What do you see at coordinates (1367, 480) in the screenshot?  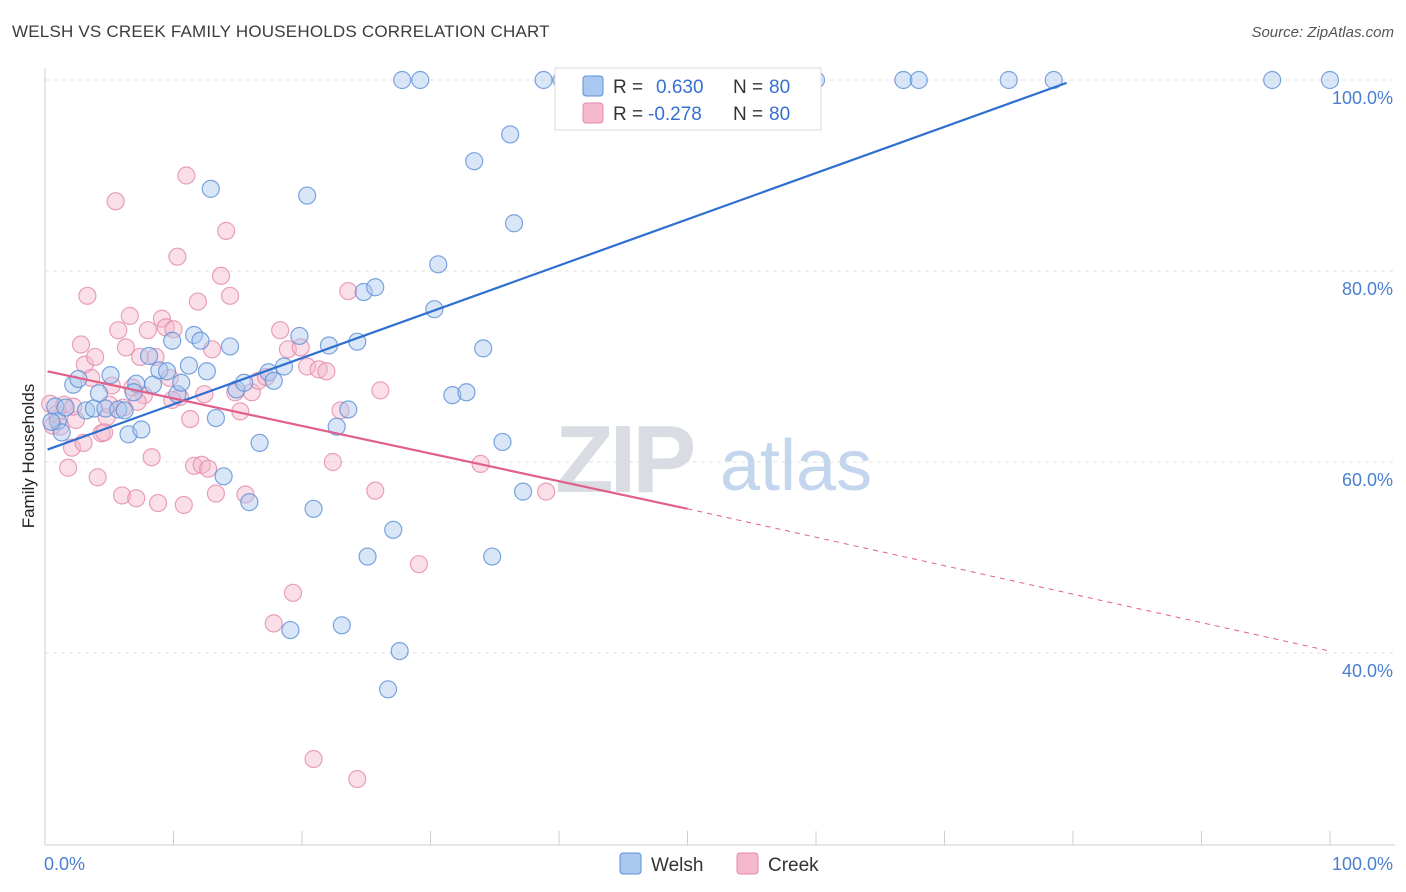 I see `y-tick-label: 60.0%` at bounding box center [1367, 480].